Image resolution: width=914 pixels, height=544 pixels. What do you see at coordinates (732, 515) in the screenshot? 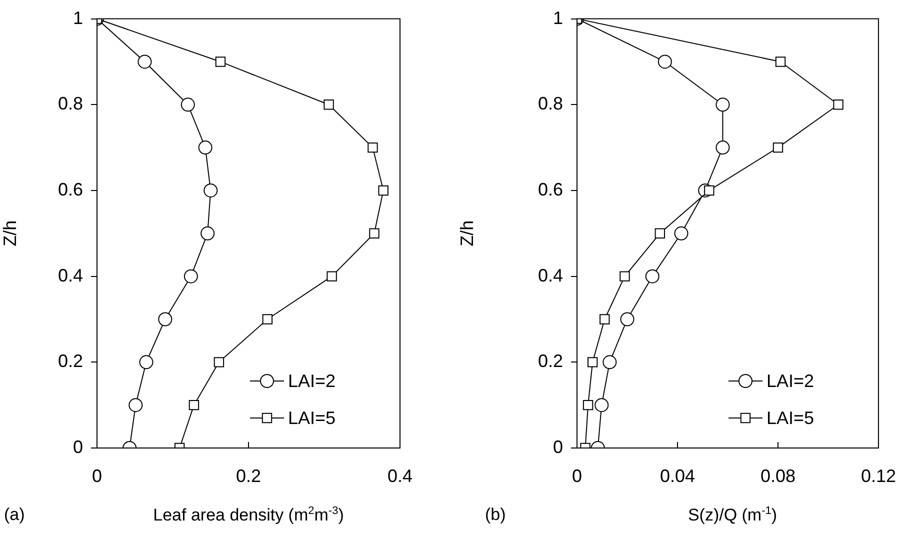
I see `x-axis-title: S(z)/Q (m$^{-1}$)` at bounding box center [732, 515].